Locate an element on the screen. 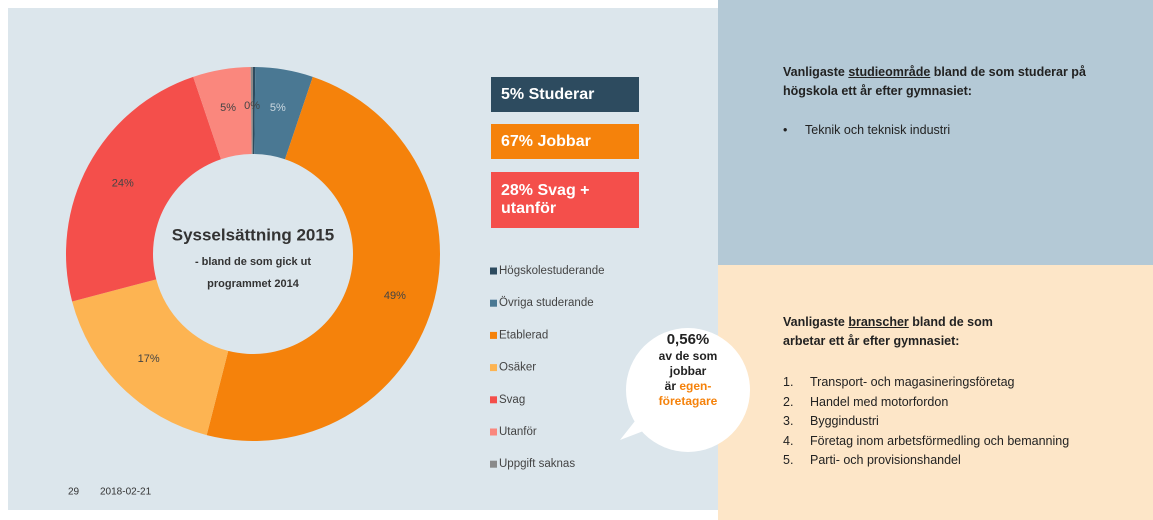 The image size is (1153, 520). legend-label: Osäker is located at coordinates (517, 368).